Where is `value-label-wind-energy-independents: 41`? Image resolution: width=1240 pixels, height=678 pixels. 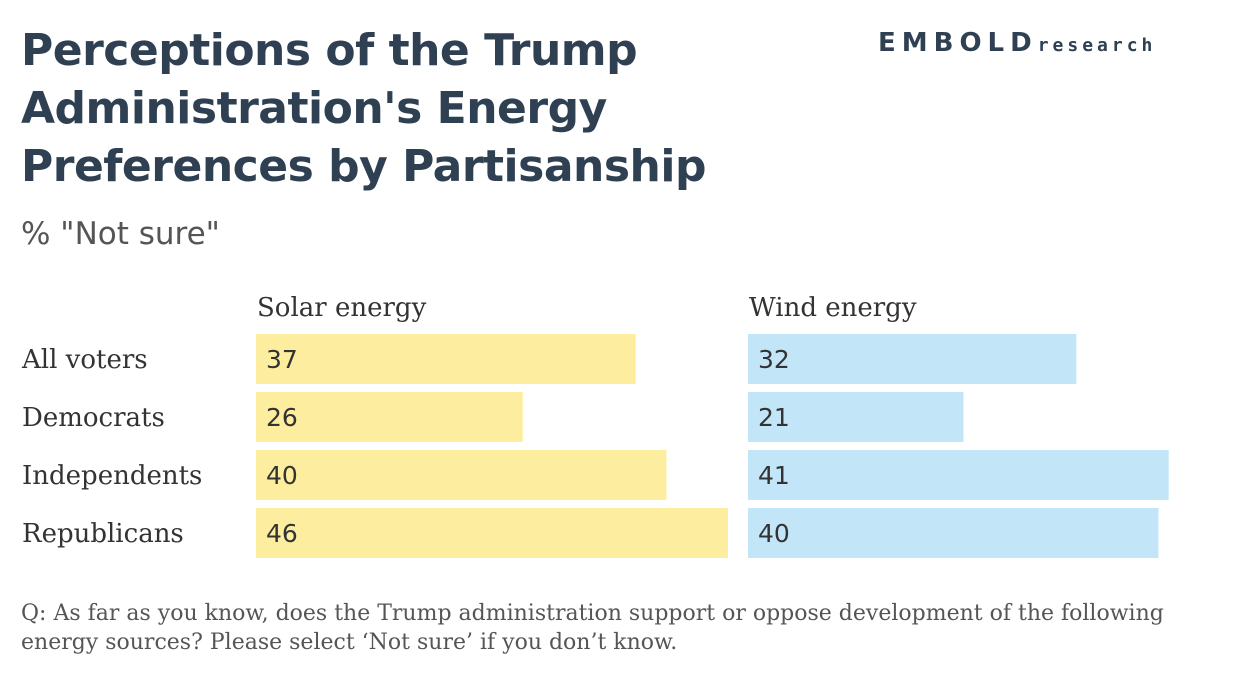 value-label-wind-energy-independents: 41 is located at coordinates (774, 475).